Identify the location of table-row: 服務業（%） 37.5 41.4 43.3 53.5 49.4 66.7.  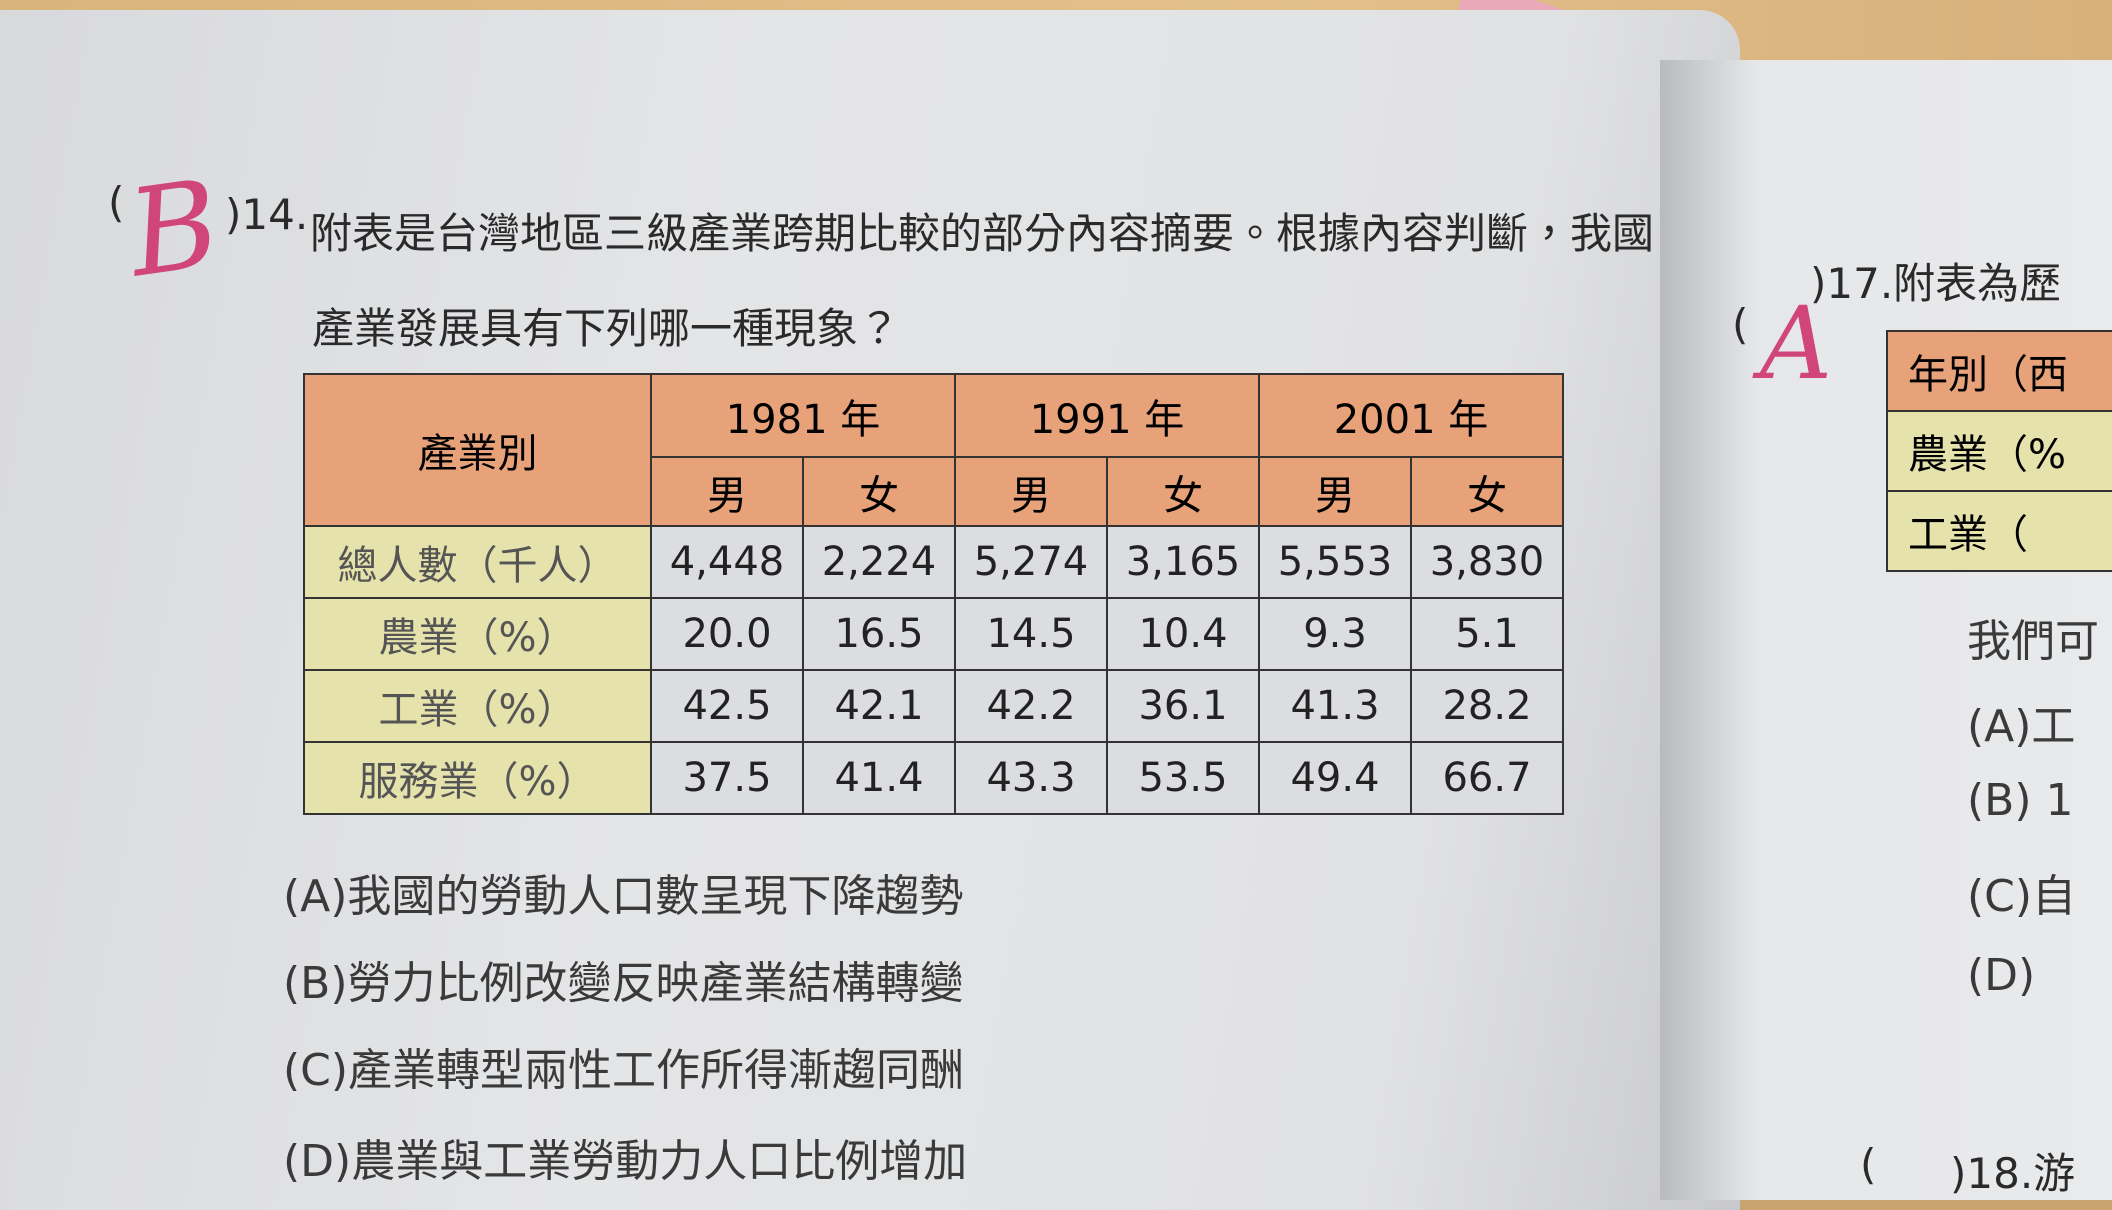
(933, 778).